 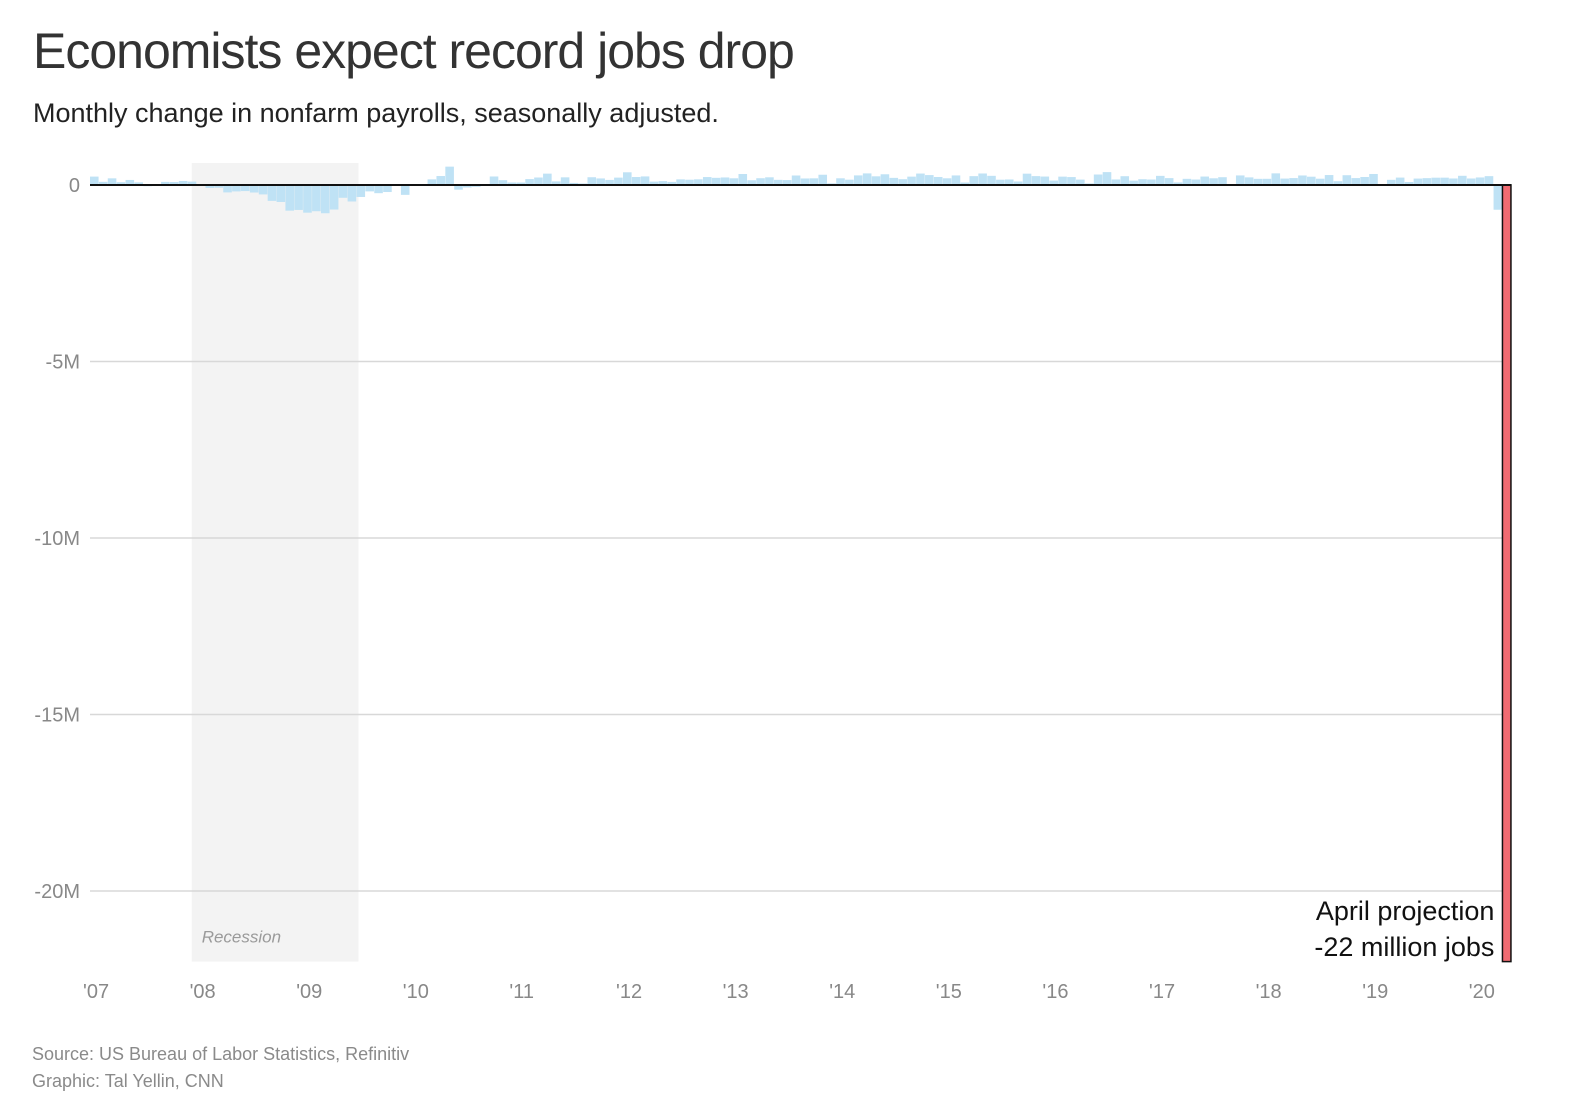 I want to click on x-tick-label: '13, so click(x=736, y=992).